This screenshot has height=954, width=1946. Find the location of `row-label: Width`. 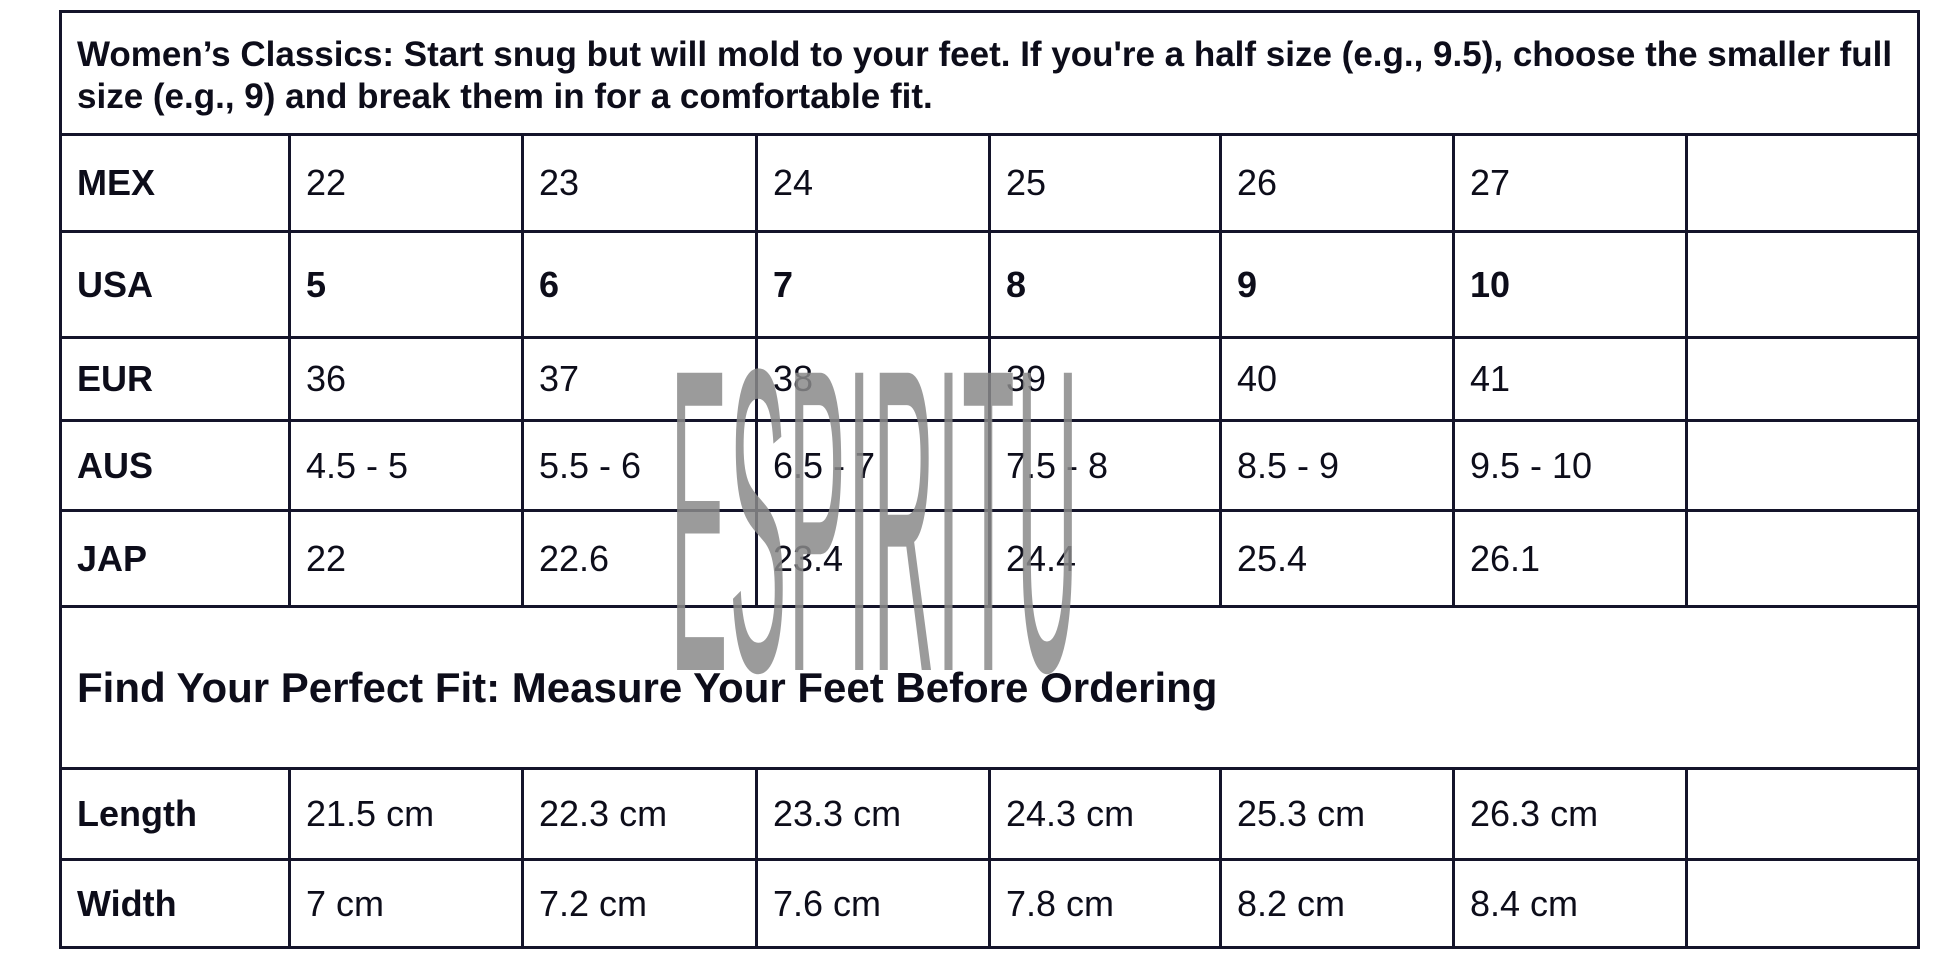

row-label: Width is located at coordinates (175, 903).